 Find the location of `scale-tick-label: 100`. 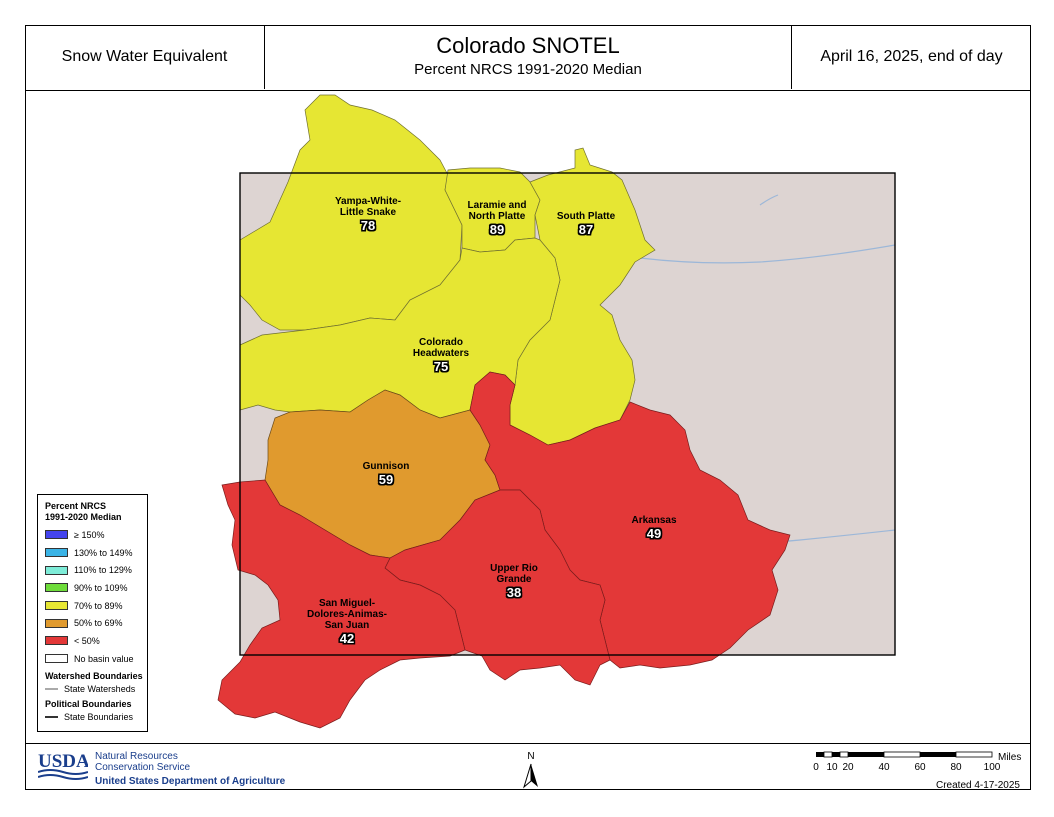

scale-tick-label: 100 is located at coordinates (992, 767).